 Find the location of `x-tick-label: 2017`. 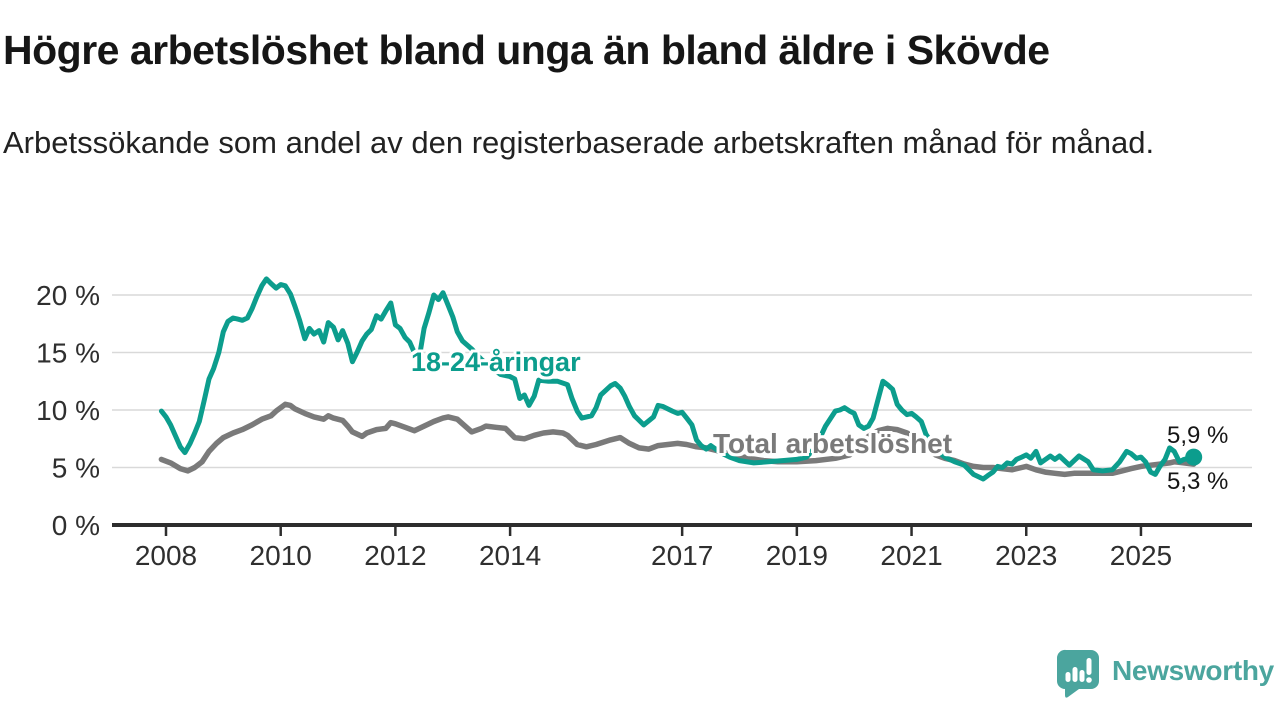

x-tick-label: 2017 is located at coordinates (682, 555).